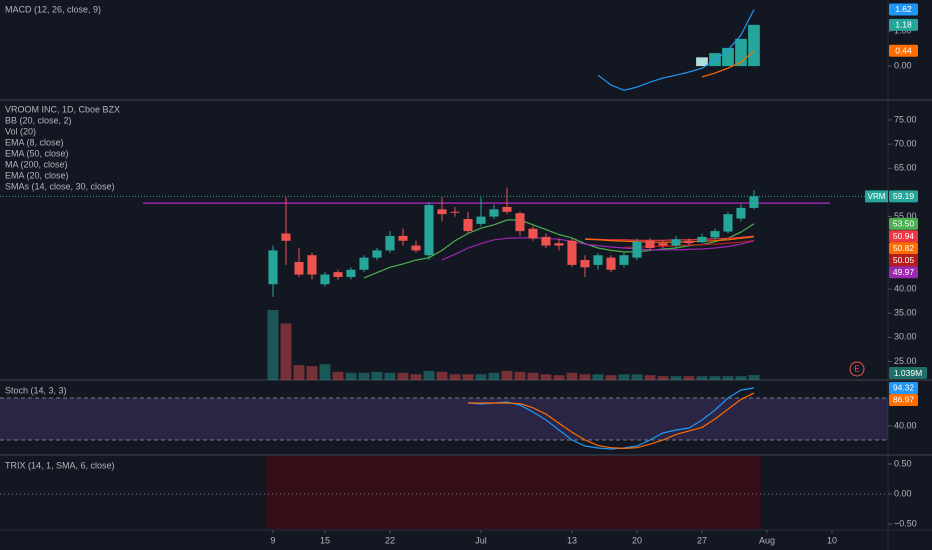 The height and width of the screenshot is (550, 932). Describe the element at coordinates (903, 463) in the screenshot. I see `y-tick-label: 0.50` at that location.